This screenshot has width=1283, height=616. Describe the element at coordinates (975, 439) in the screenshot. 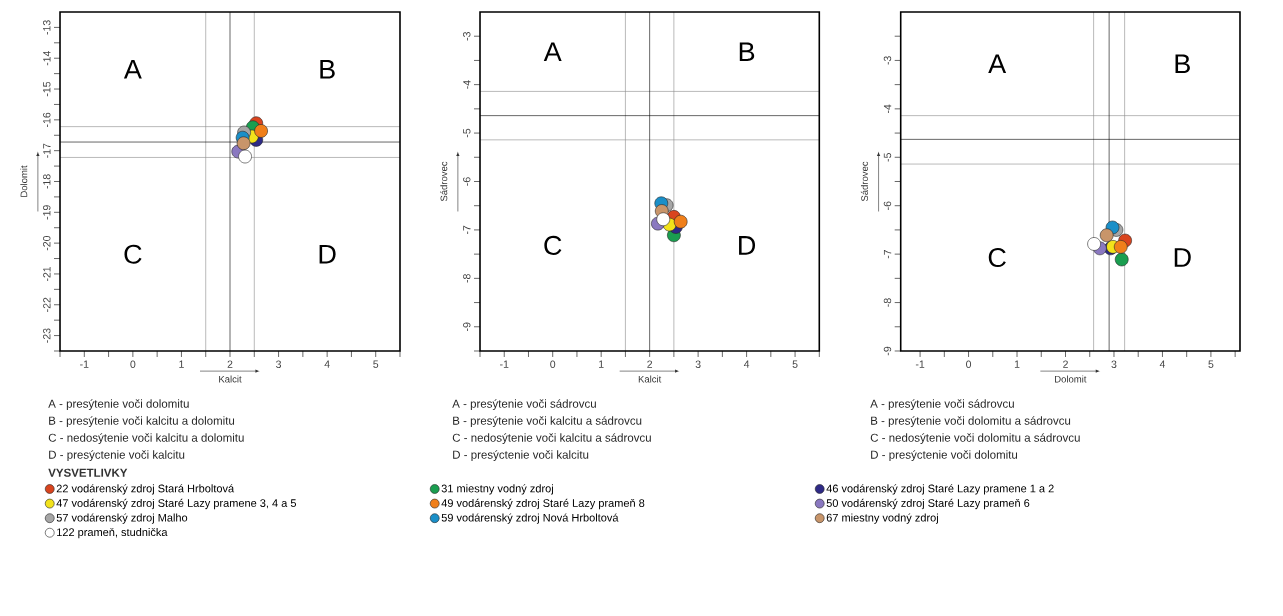

I see `text: C - nedosýtenie voči dolomitu a sádrovcu` at that location.